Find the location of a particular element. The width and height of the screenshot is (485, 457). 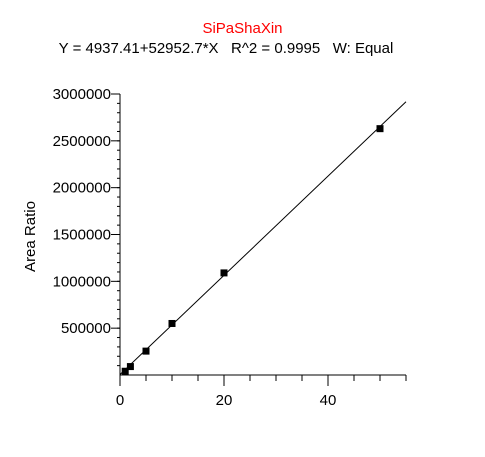

y-tick-label: 2000000 is located at coordinates (82, 188).